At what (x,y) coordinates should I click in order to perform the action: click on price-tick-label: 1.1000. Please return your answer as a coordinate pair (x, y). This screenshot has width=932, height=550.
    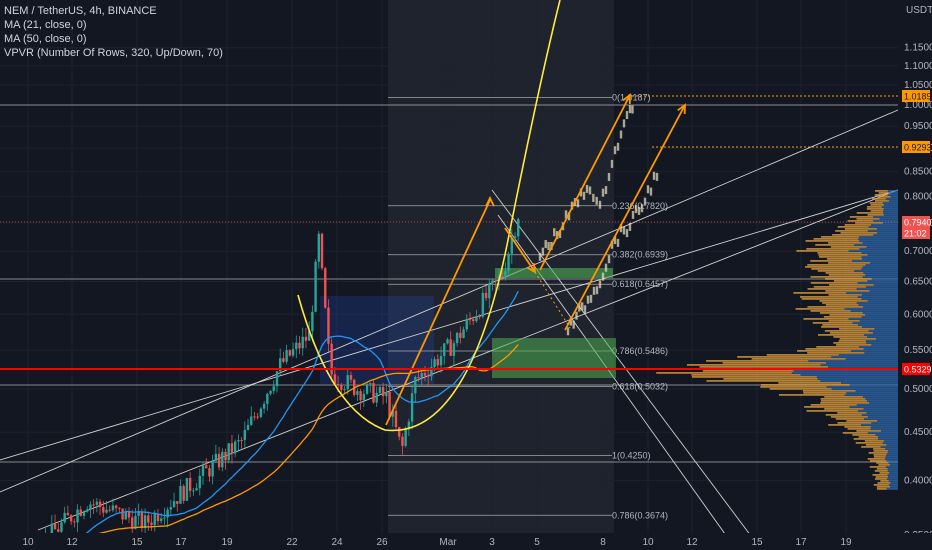
    Looking at the image, I should click on (918, 66).